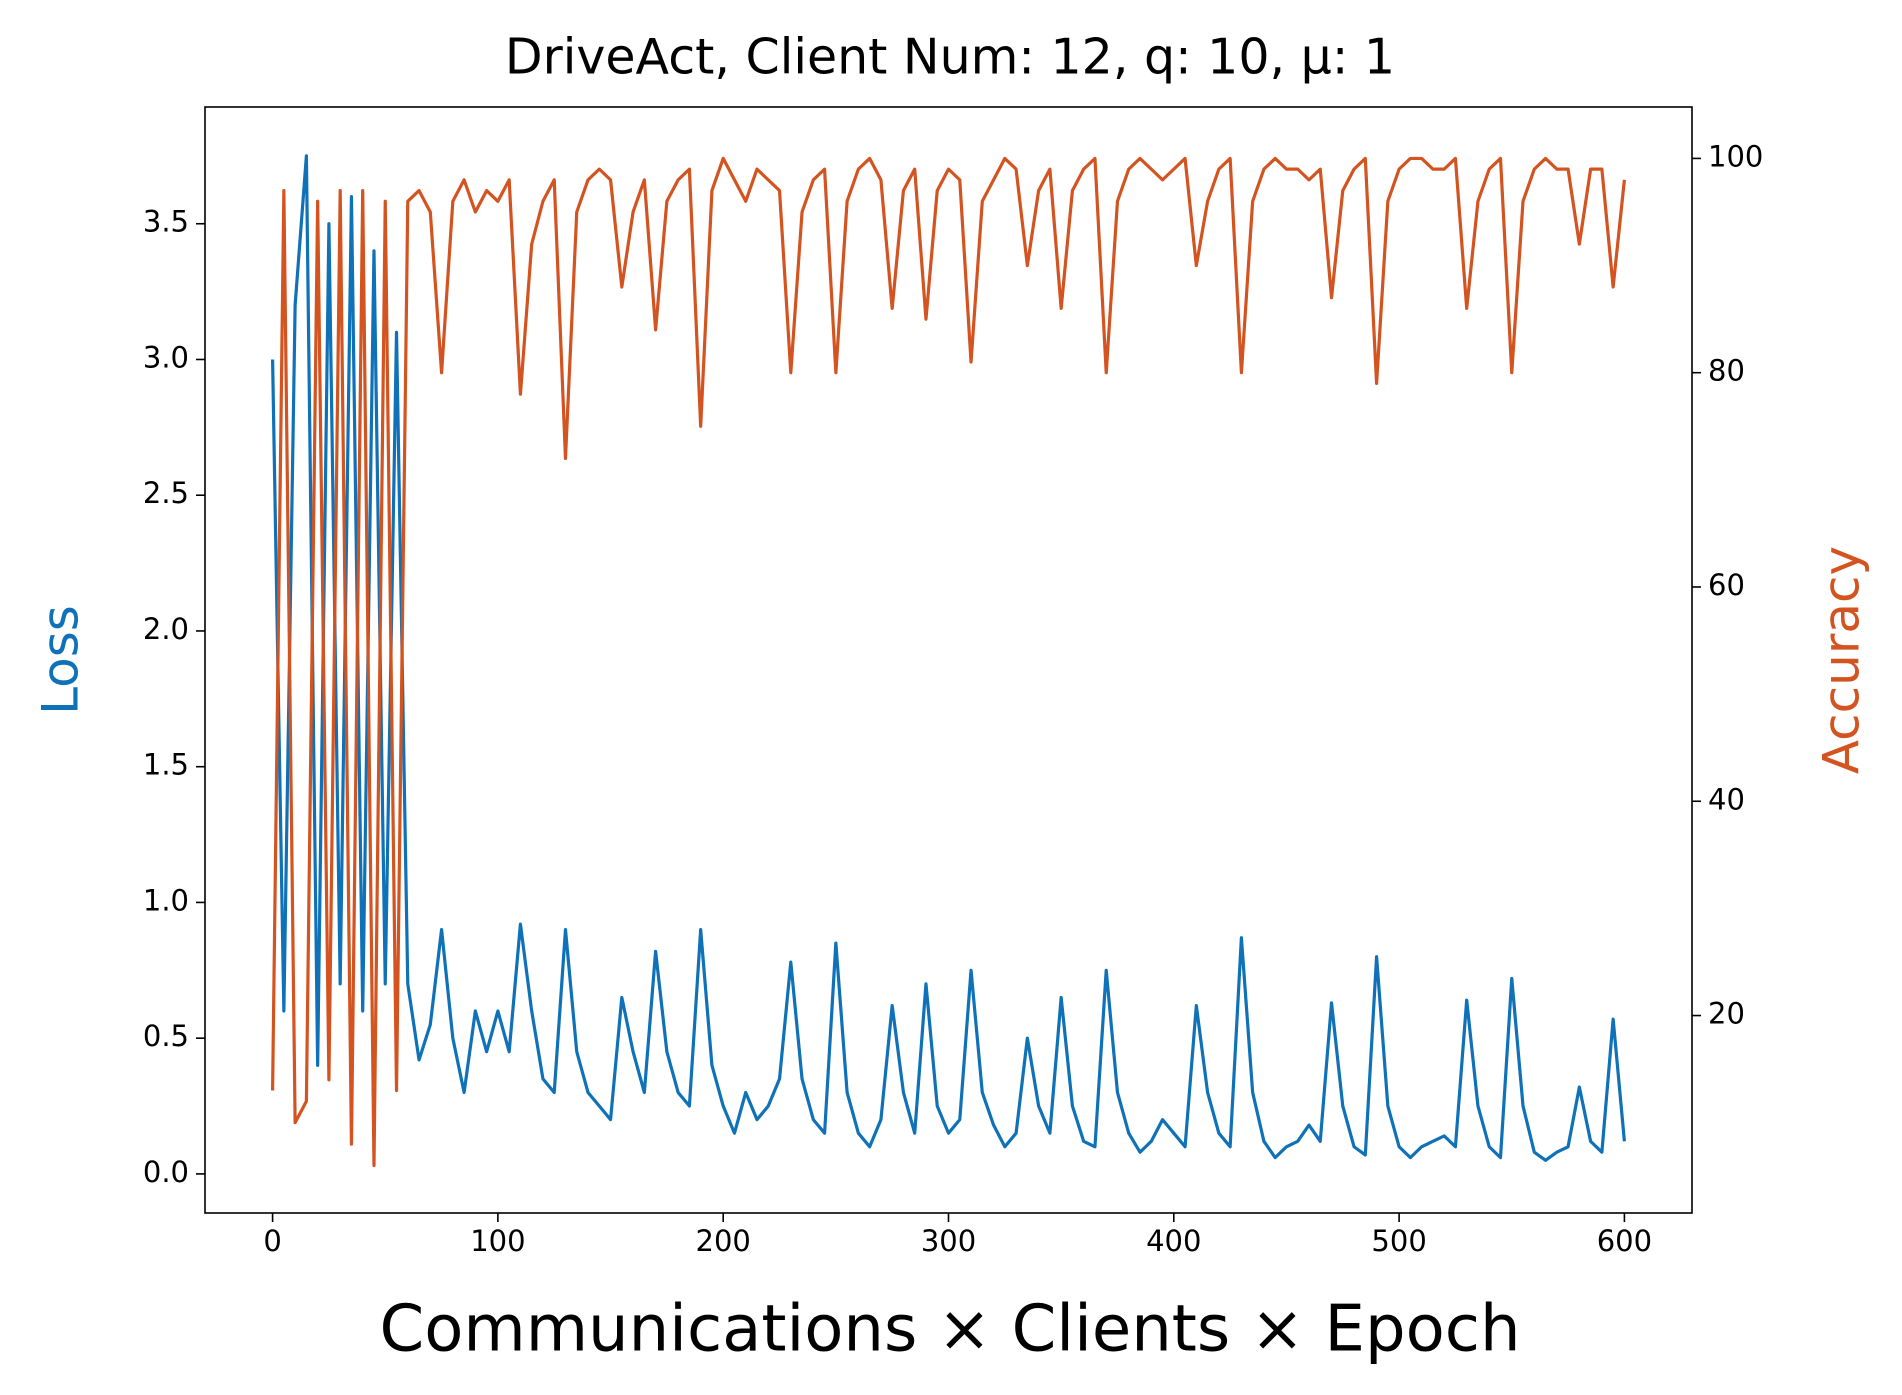 Image resolution: width=1902 pixels, height=1395 pixels. Describe the element at coordinates (166, 900) in the screenshot. I see `y-tick-label: 1.0` at that location.